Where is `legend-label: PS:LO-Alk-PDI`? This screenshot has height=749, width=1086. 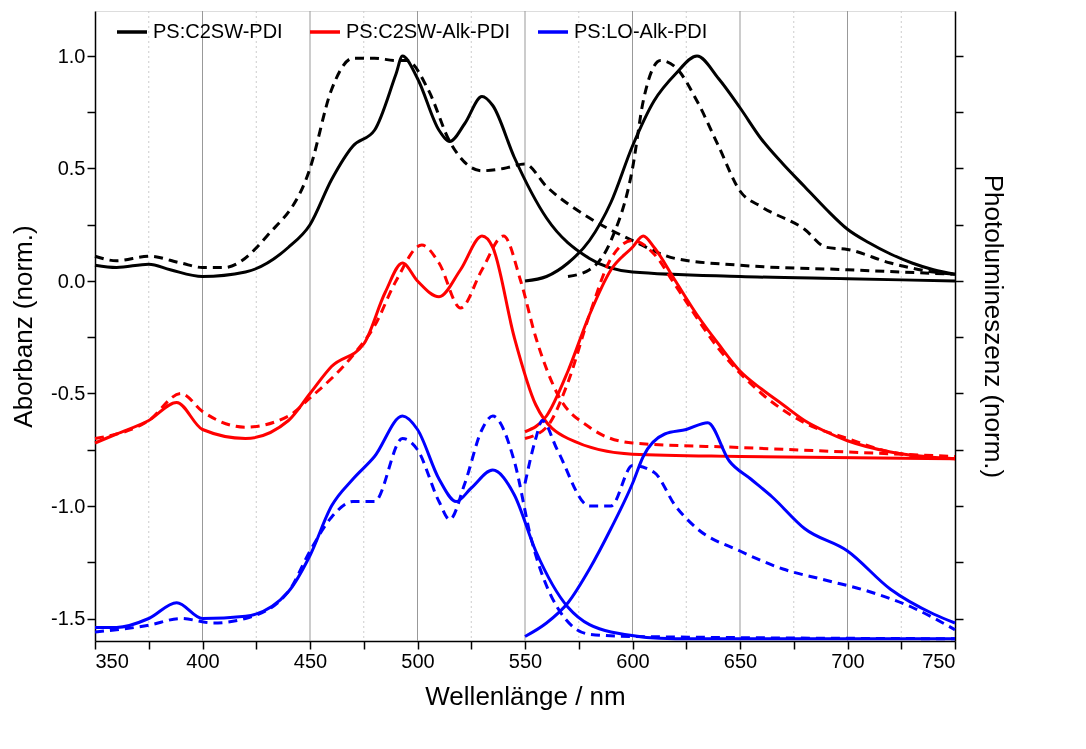
legend-label: PS:LO-Alk-PDI is located at coordinates (641, 31).